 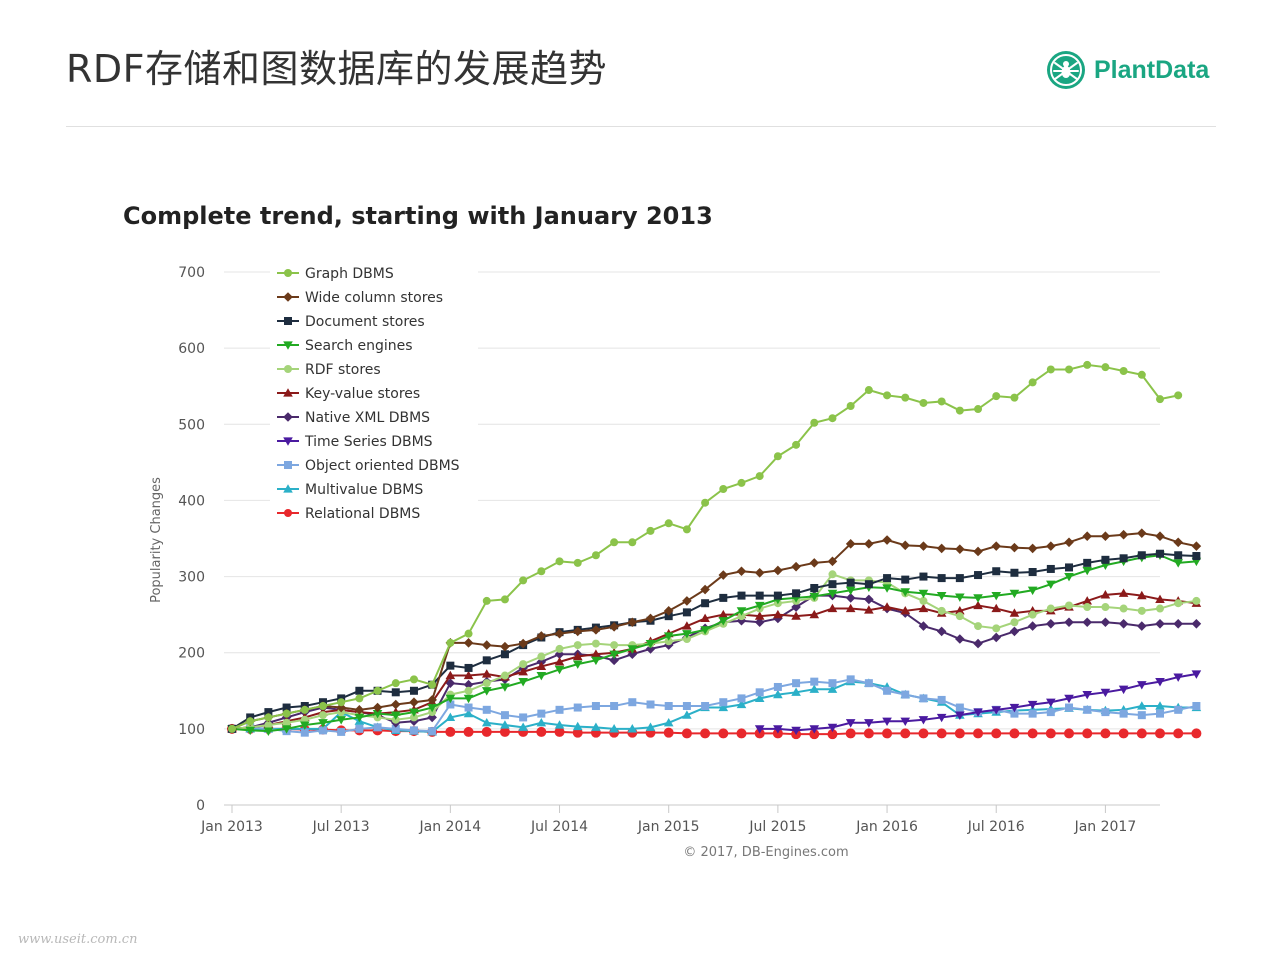 I want to click on legend-label: Multivalue DBMS, so click(x=364, y=490).